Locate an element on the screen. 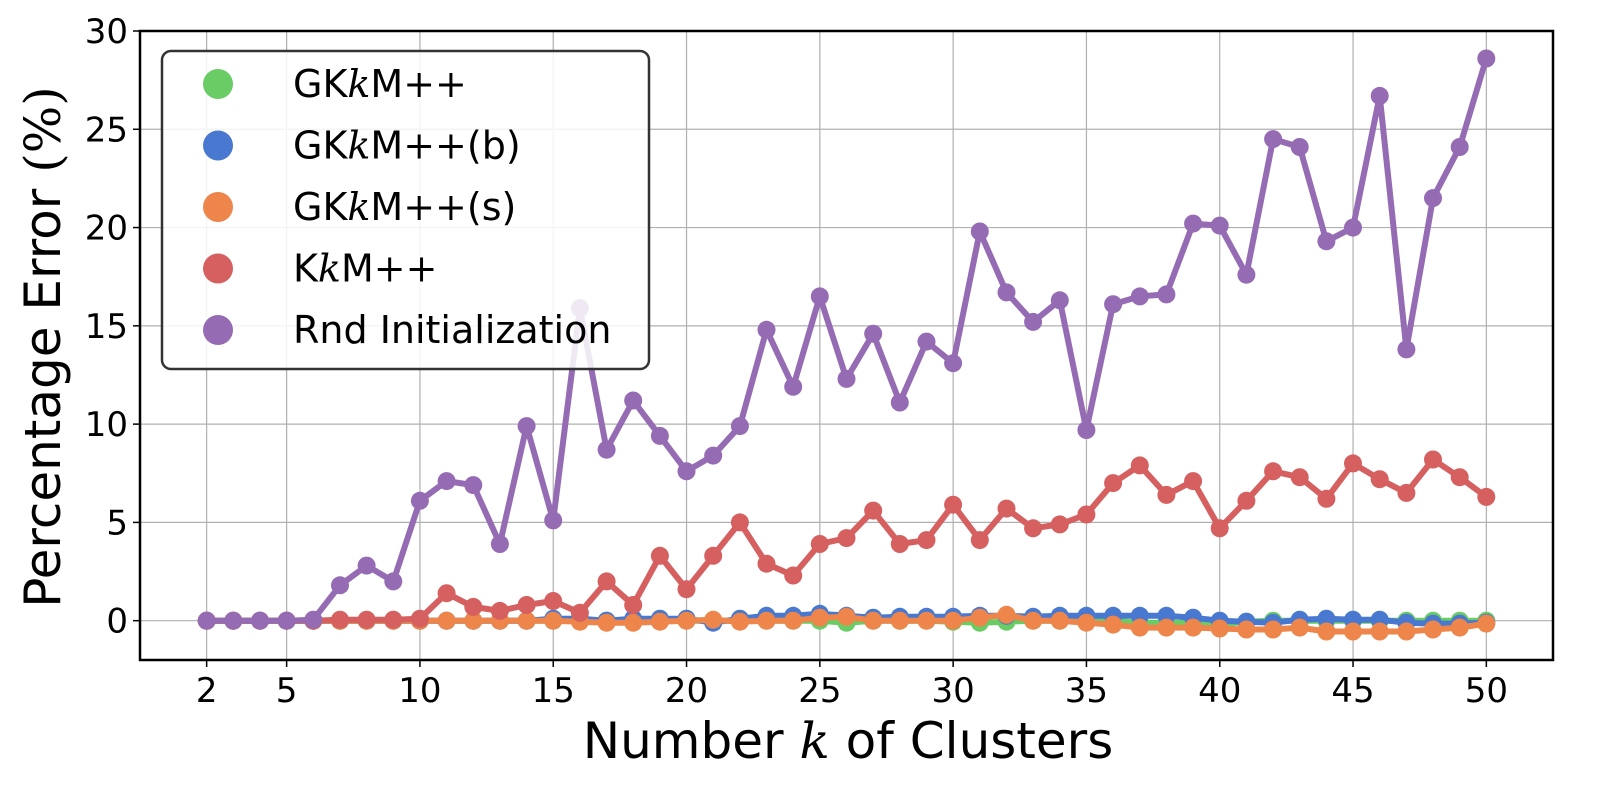 The image size is (1600, 800). x-tick-label: 2 is located at coordinates (207, 691).